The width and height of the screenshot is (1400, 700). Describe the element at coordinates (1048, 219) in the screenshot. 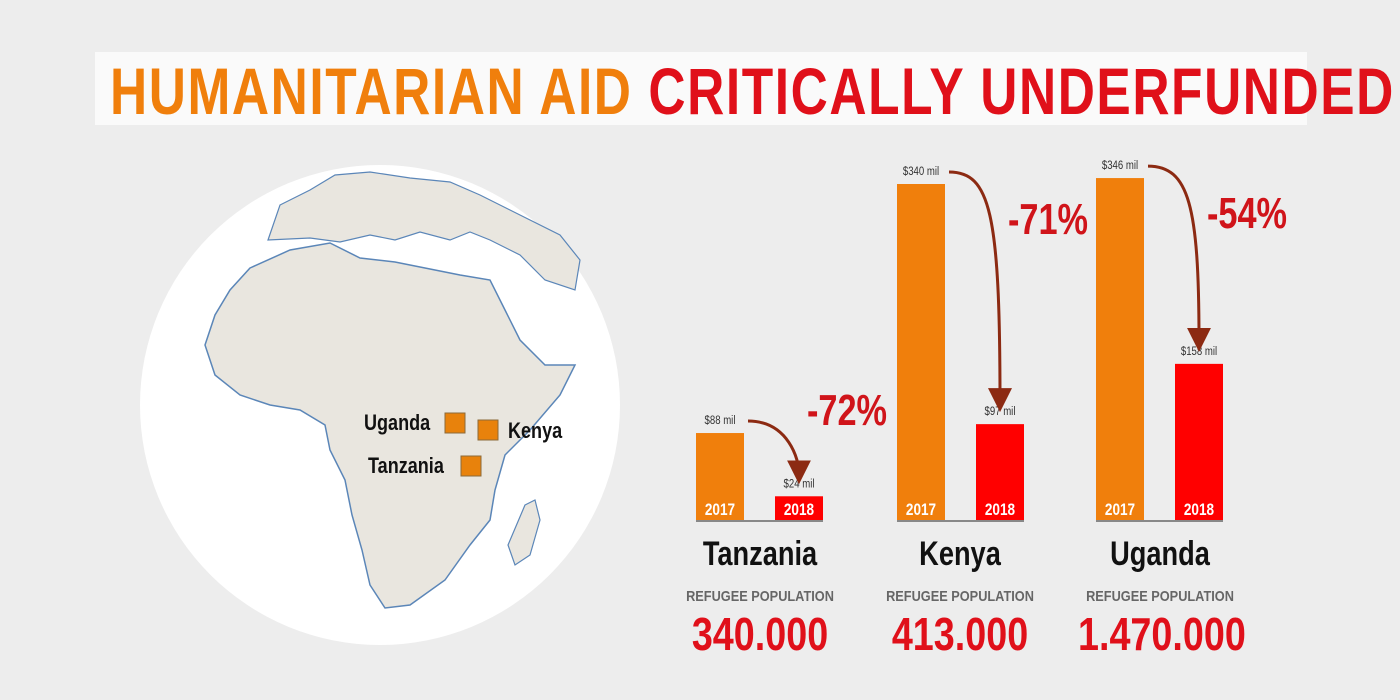

I see `percent-change: -71%` at that location.